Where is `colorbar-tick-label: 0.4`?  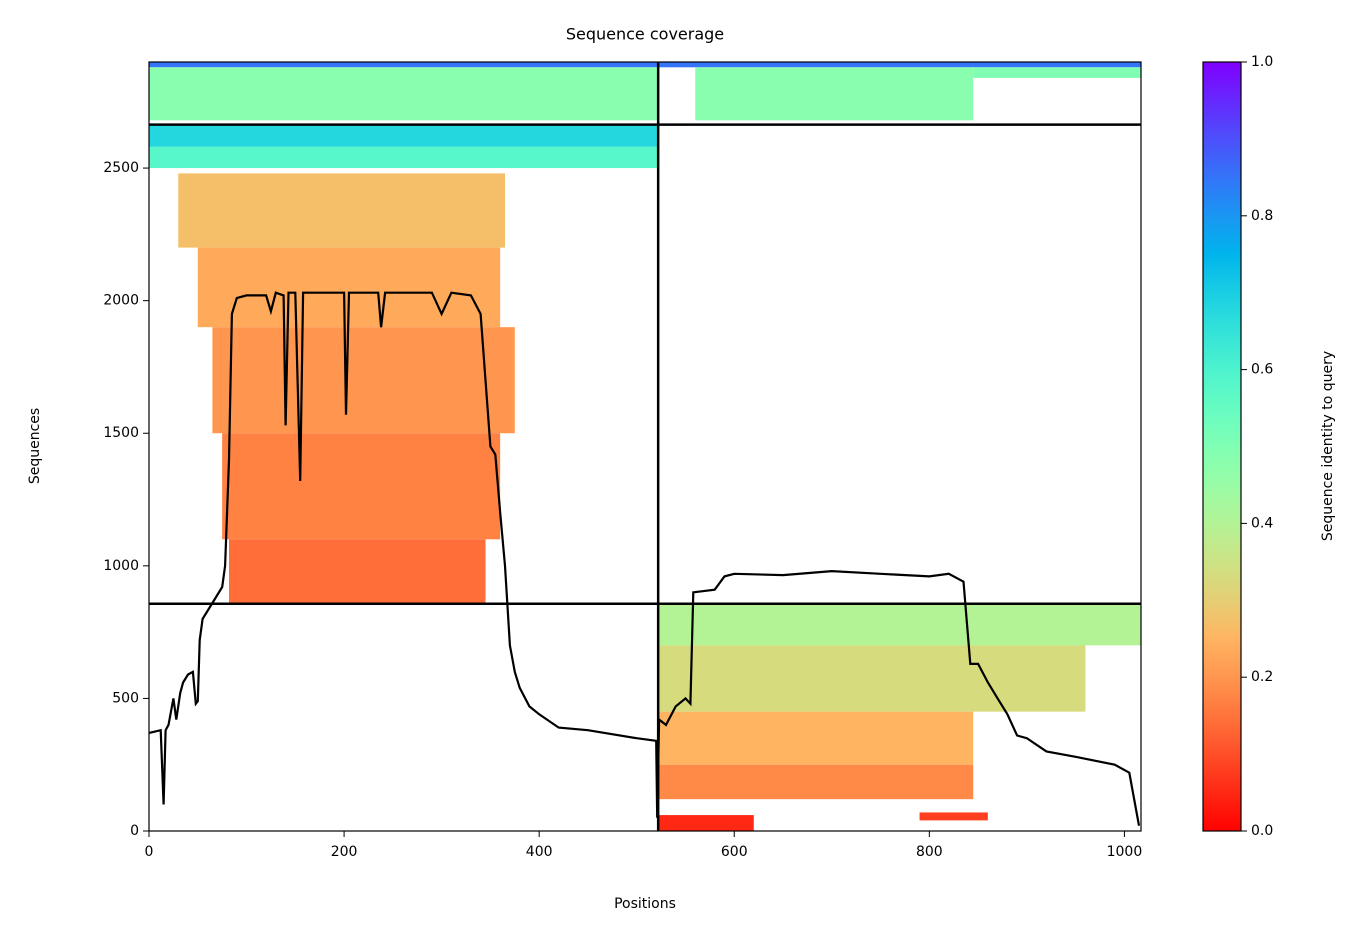
colorbar-tick-label: 0.4 is located at coordinates (1262, 523).